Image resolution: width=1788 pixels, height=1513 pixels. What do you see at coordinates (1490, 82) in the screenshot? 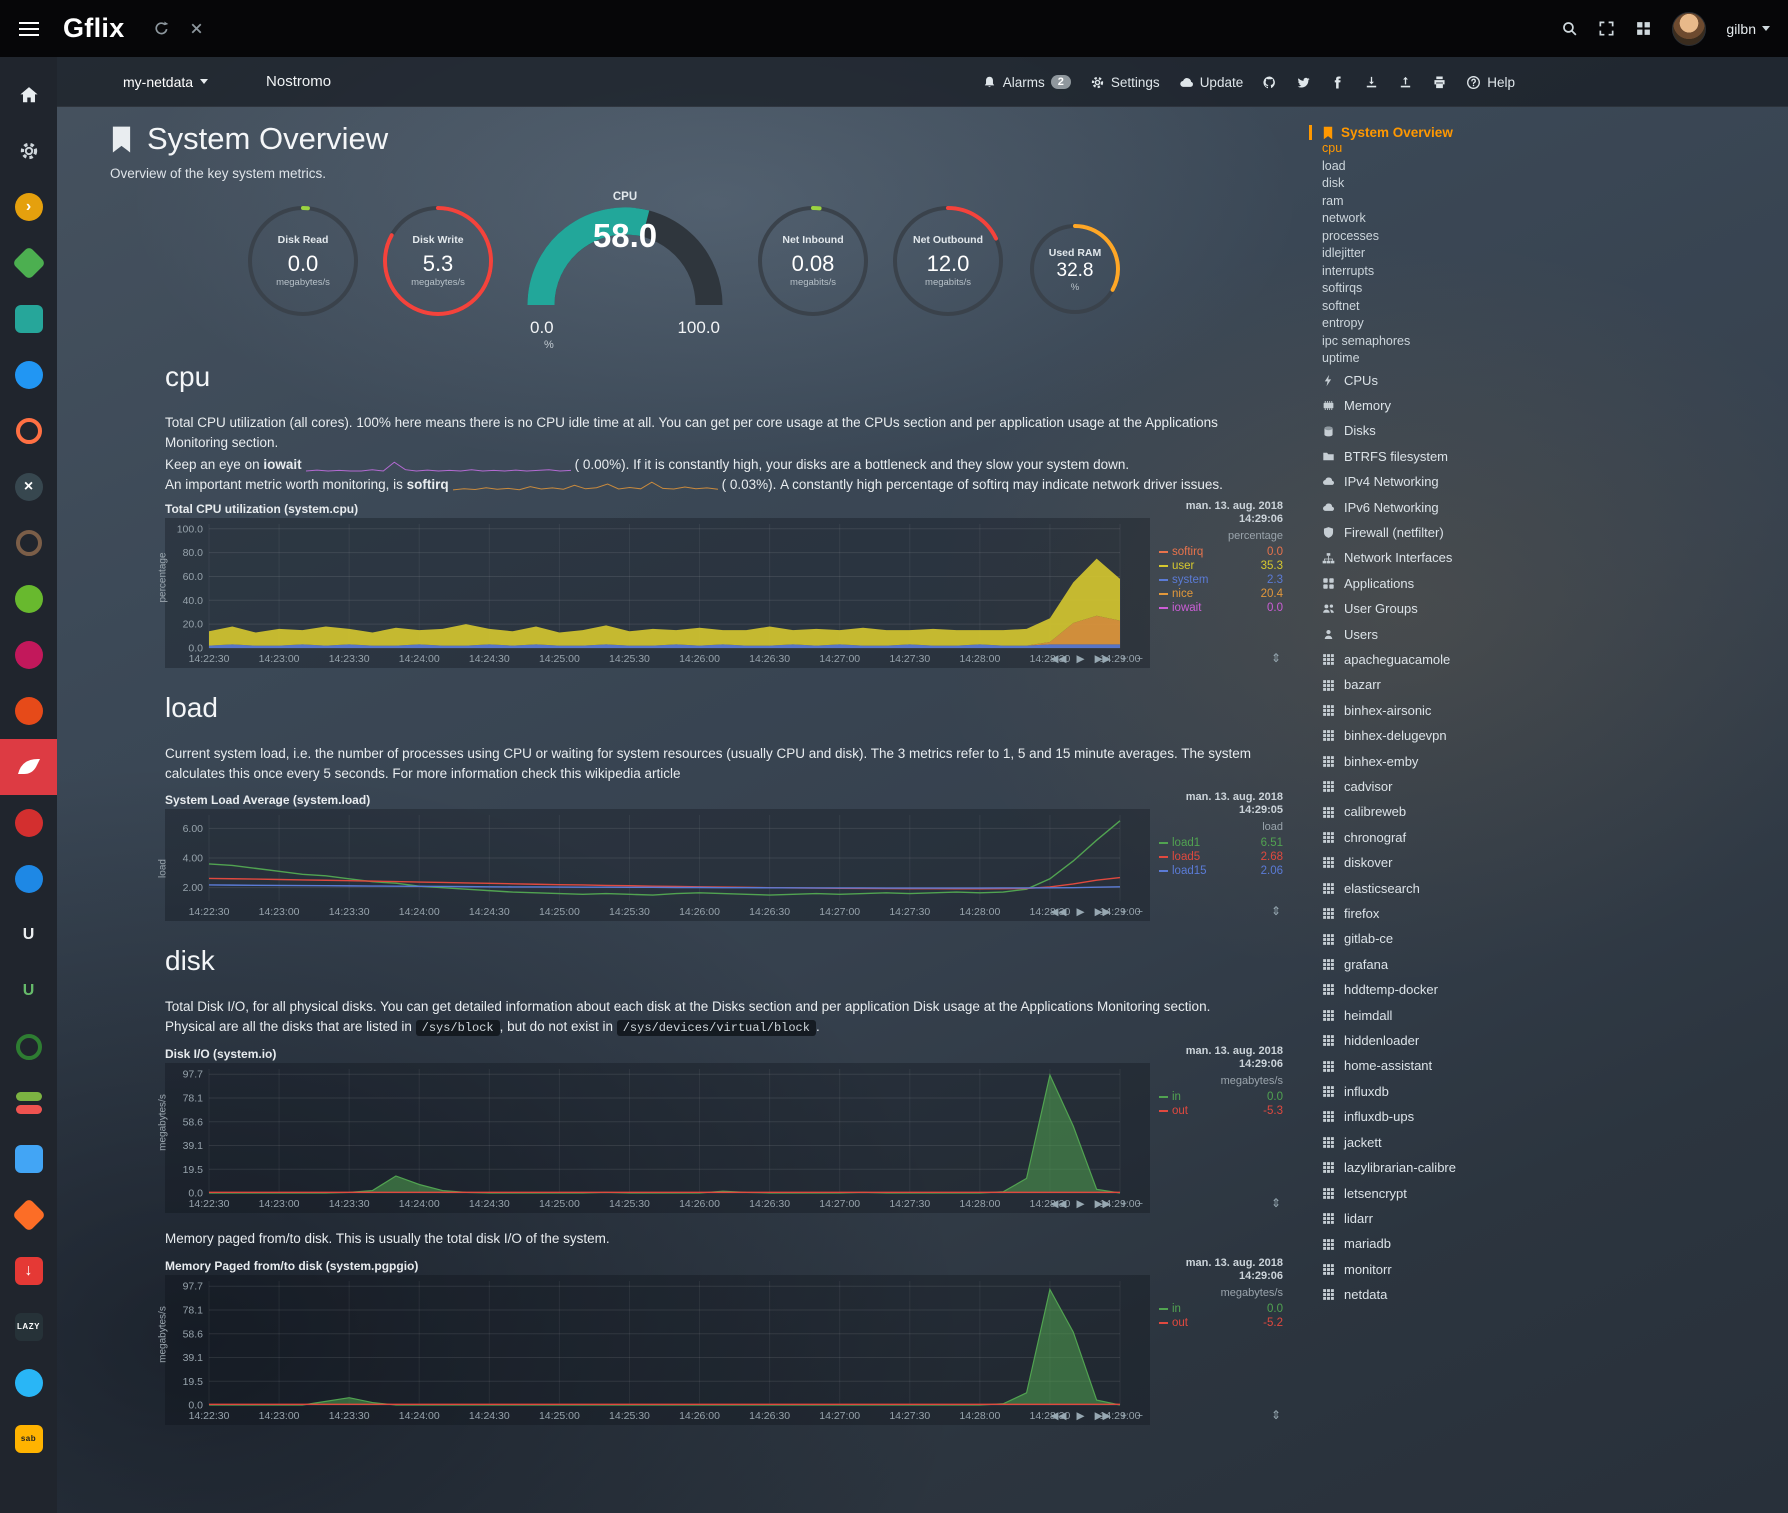
I see `help-button: Help` at bounding box center [1490, 82].